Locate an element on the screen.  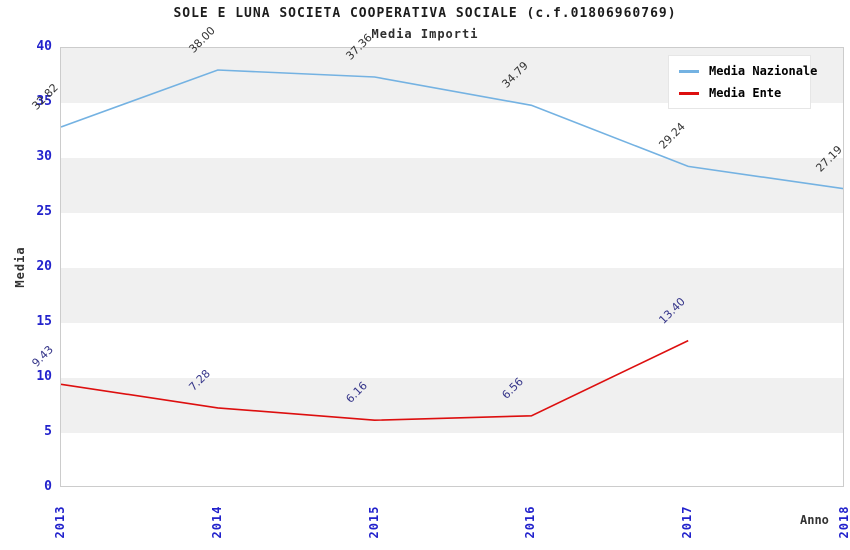
y-tick-label: 0 is located at coordinates (48, 486).